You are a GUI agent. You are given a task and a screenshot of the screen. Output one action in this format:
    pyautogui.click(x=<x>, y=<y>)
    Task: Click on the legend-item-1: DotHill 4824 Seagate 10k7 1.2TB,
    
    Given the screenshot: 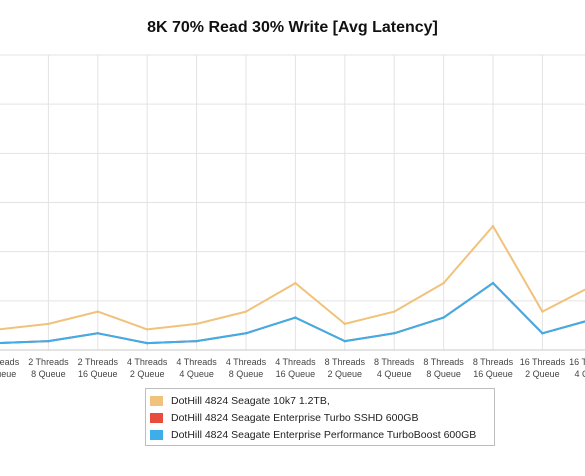 What is the action you would take?
    pyautogui.click(x=320, y=400)
    